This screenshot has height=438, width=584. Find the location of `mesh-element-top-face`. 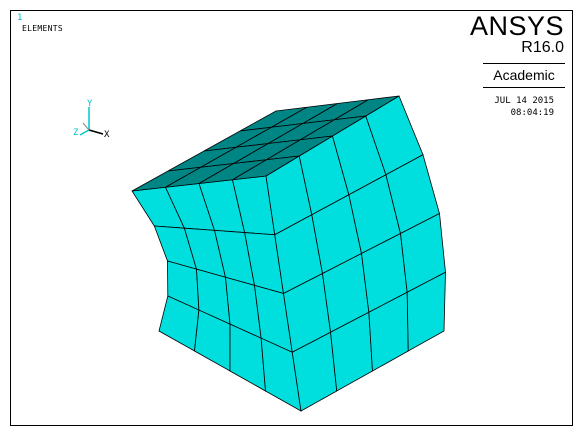

mesh-element-top-face is located at coordinates (266, 168).